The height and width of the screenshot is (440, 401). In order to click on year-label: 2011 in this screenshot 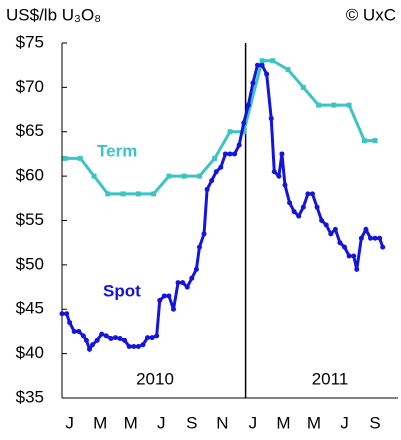, I will do `click(330, 378)`.